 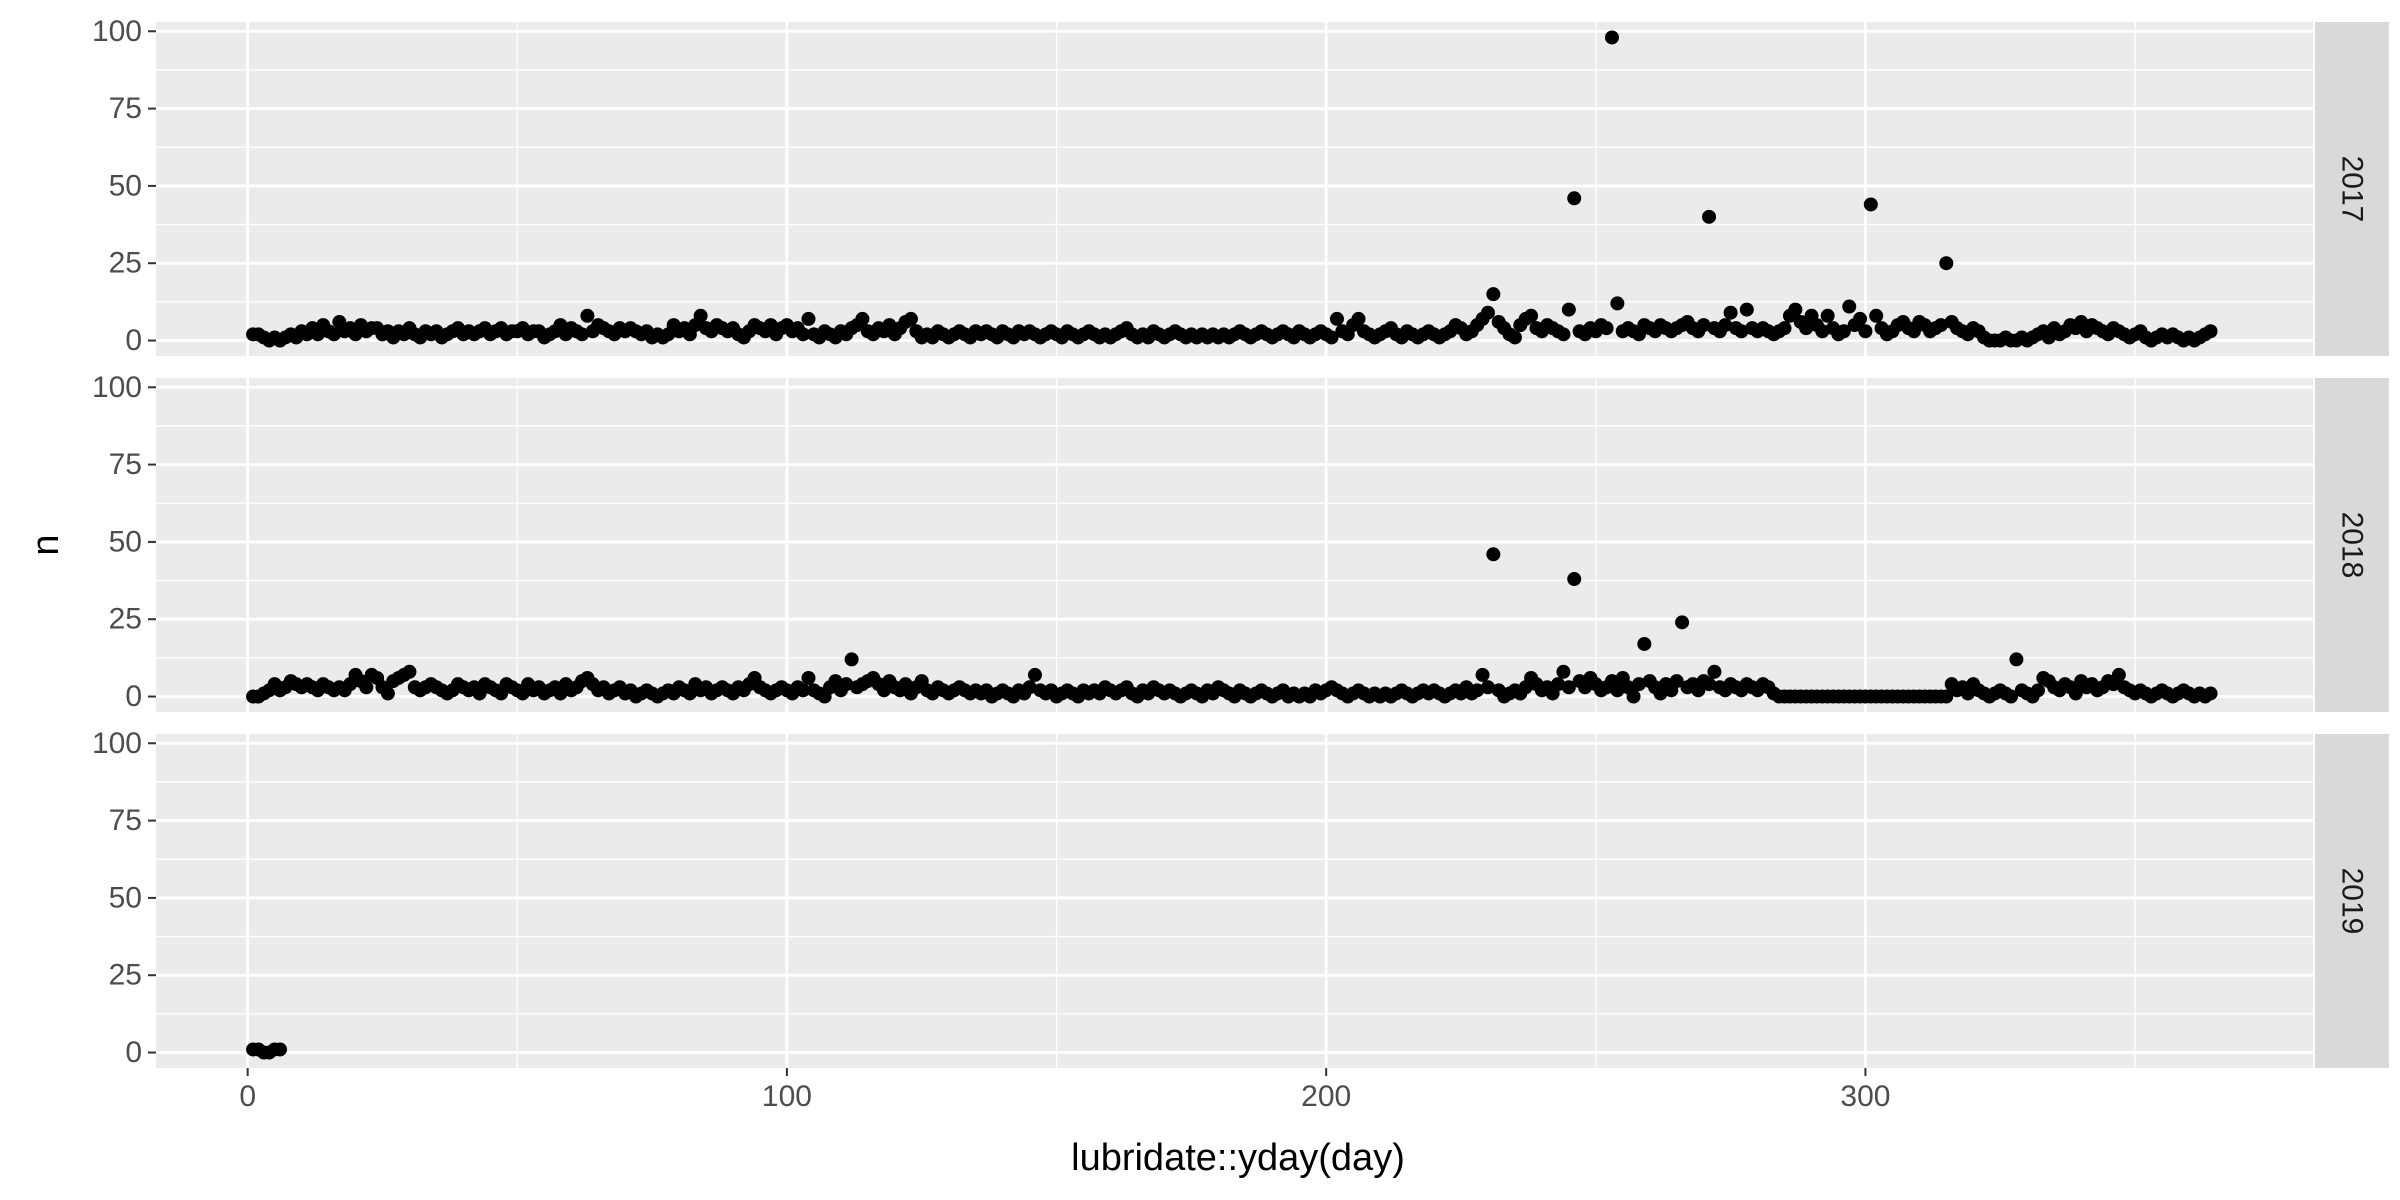 I want to click on facet-strip-label: 2018, so click(x=2352, y=545).